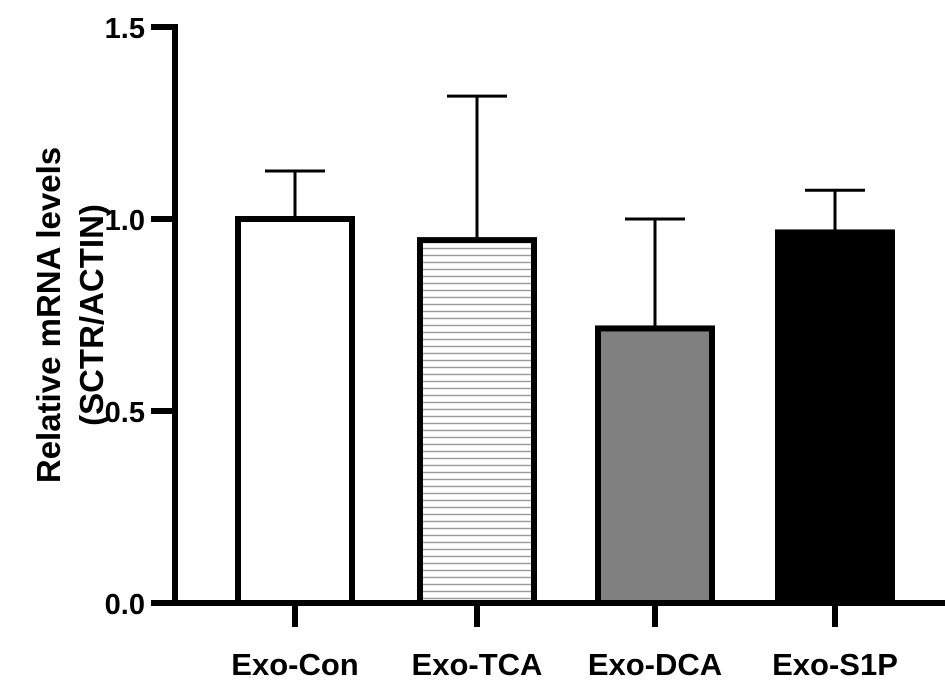  Describe the element at coordinates (564, 642) in the screenshot. I see `x-ticks-group: Exo-Con Exo-TCA Exo-DCA Exo-S1P` at that location.